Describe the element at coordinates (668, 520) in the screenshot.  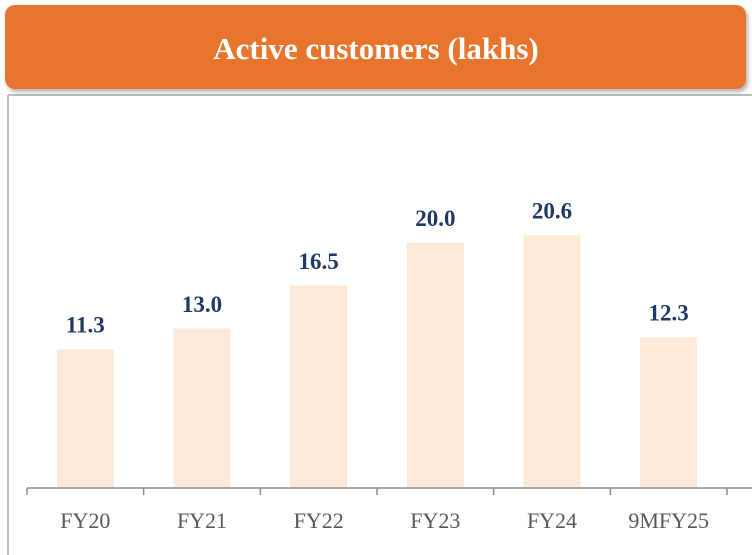
I see `x-tick-label: 9MFY25` at that location.